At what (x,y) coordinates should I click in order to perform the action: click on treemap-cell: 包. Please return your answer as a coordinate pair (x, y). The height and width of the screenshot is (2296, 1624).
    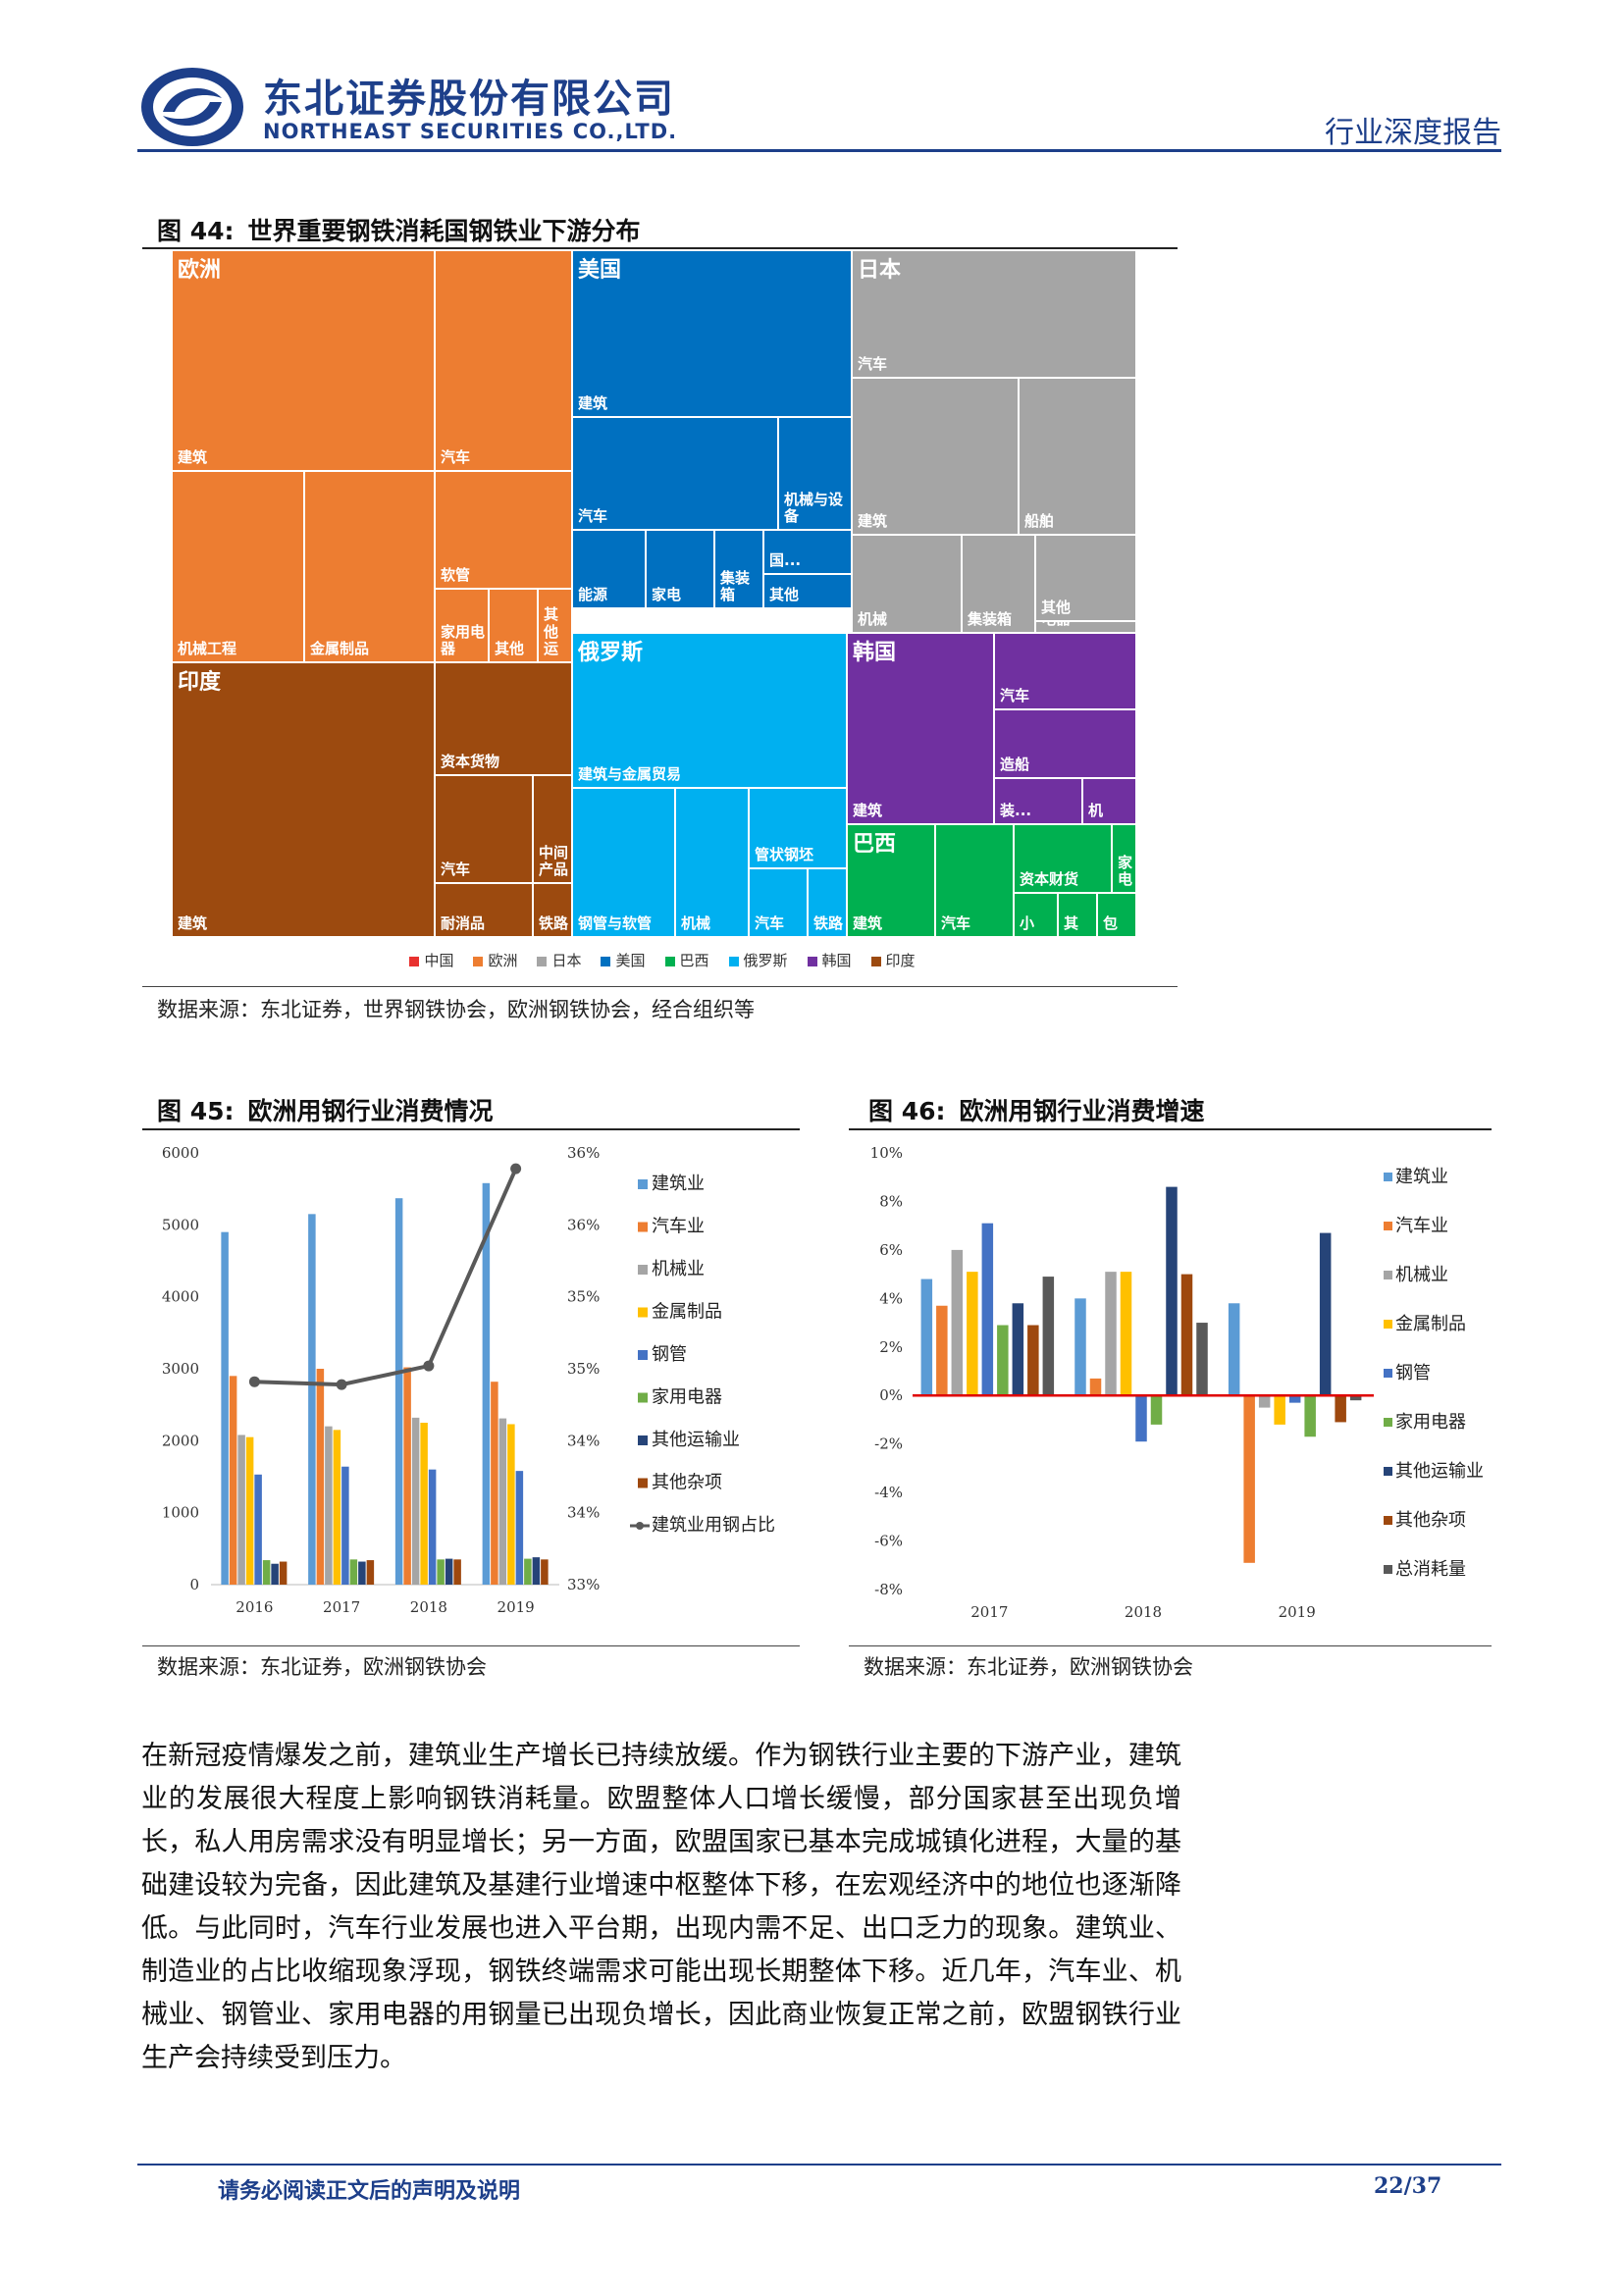
    Looking at the image, I should click on (1116, 915).